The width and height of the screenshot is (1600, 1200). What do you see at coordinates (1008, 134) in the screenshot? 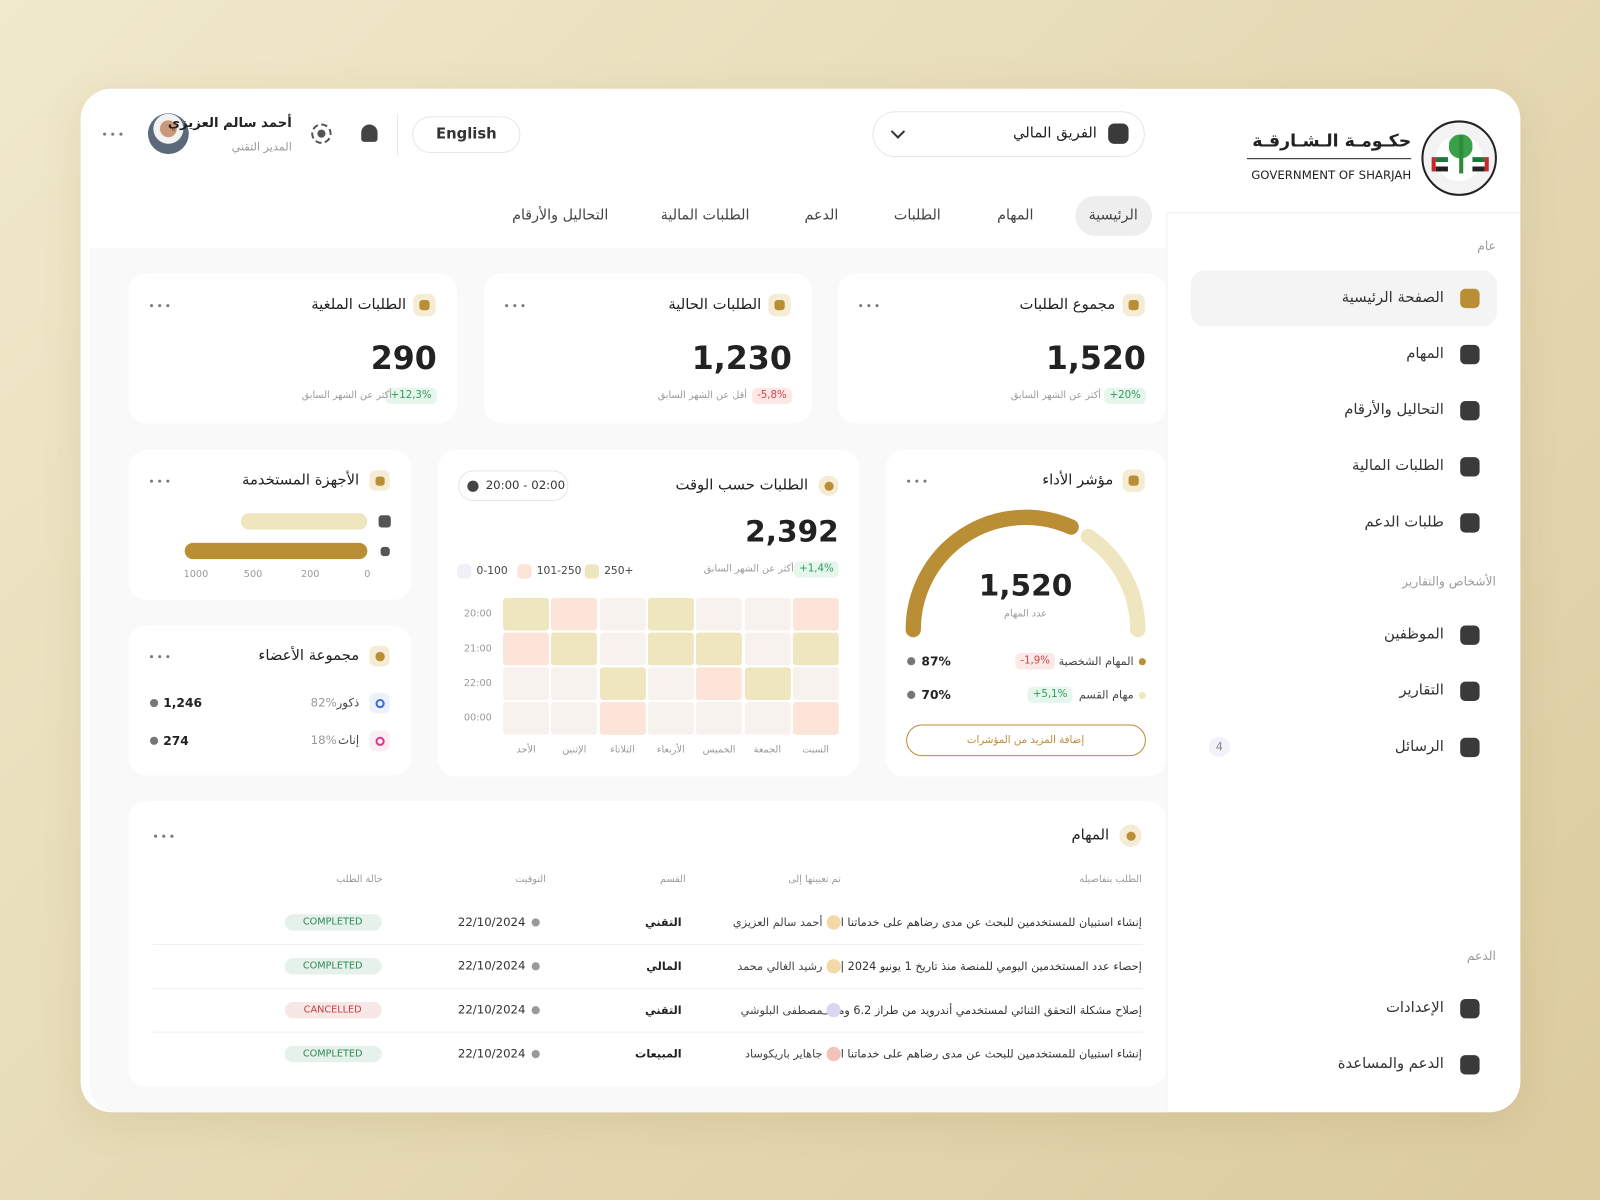
I see `team-dropdown` at bounding box center [1008, 134].